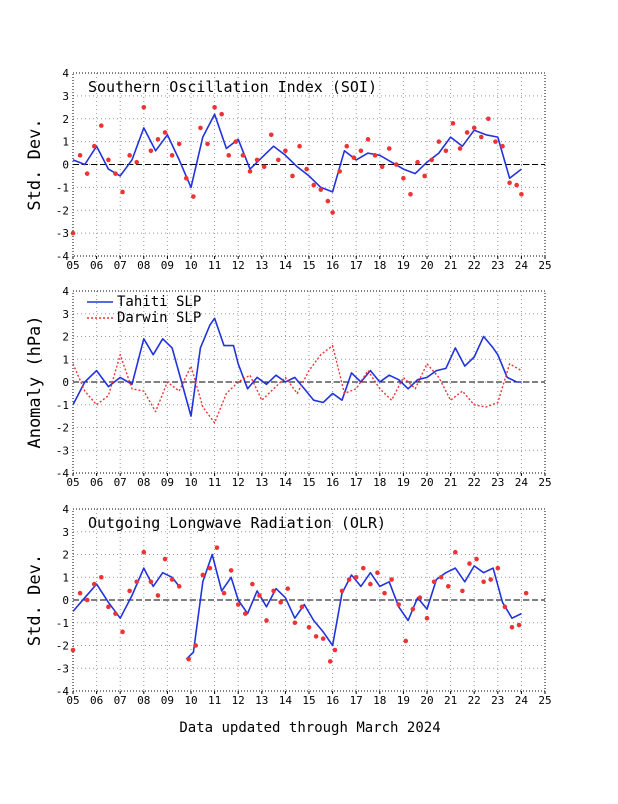 Image resolution: width=618 pixels, height=804 pixels. I want to click on x-tick-label: 20, so click(426, 265).